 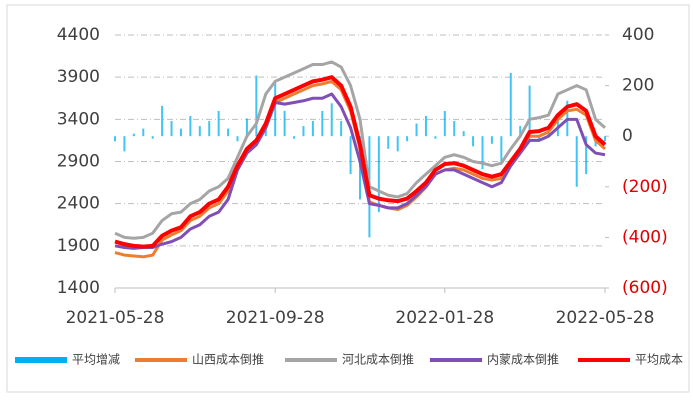 I want to click on y-tick-label: 4400, so click(x=78, y=35).